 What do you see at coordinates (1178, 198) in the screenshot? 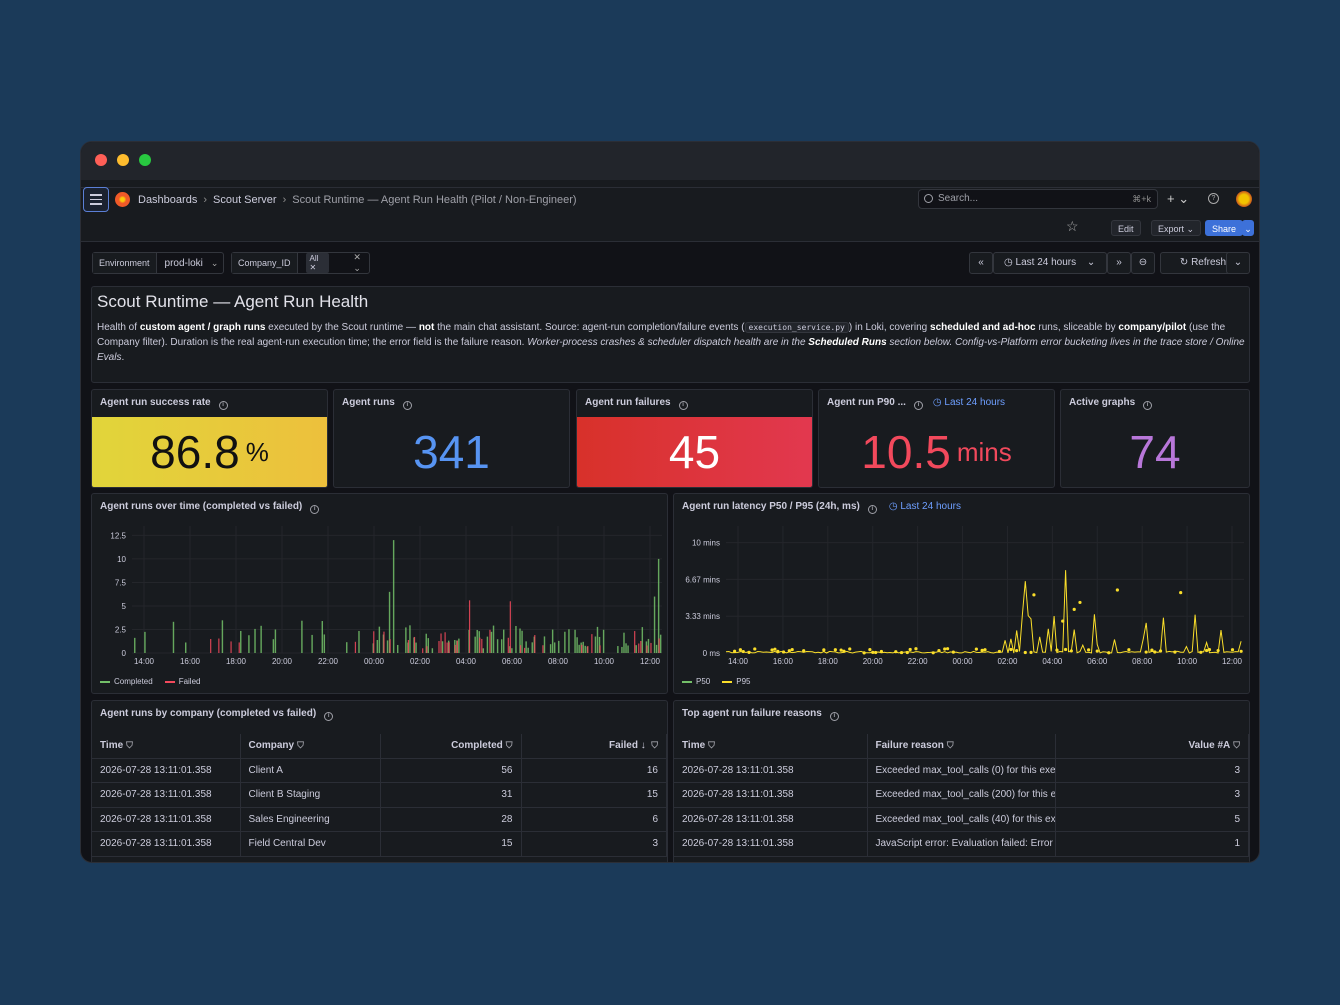
I see `add-new-button: + ⌄` at bounding box center [1178, 198].